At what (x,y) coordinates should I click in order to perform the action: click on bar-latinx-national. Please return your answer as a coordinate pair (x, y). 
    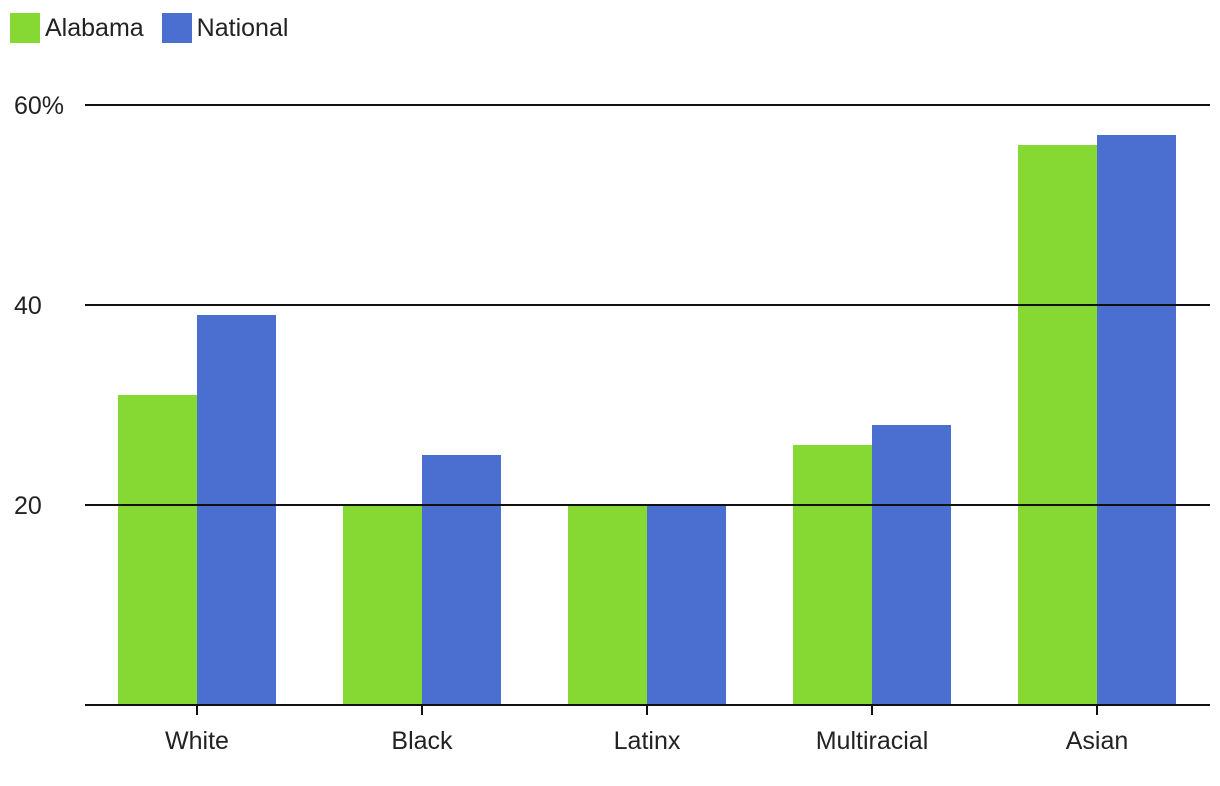
    Looking at the image, I should click on (686, 605).